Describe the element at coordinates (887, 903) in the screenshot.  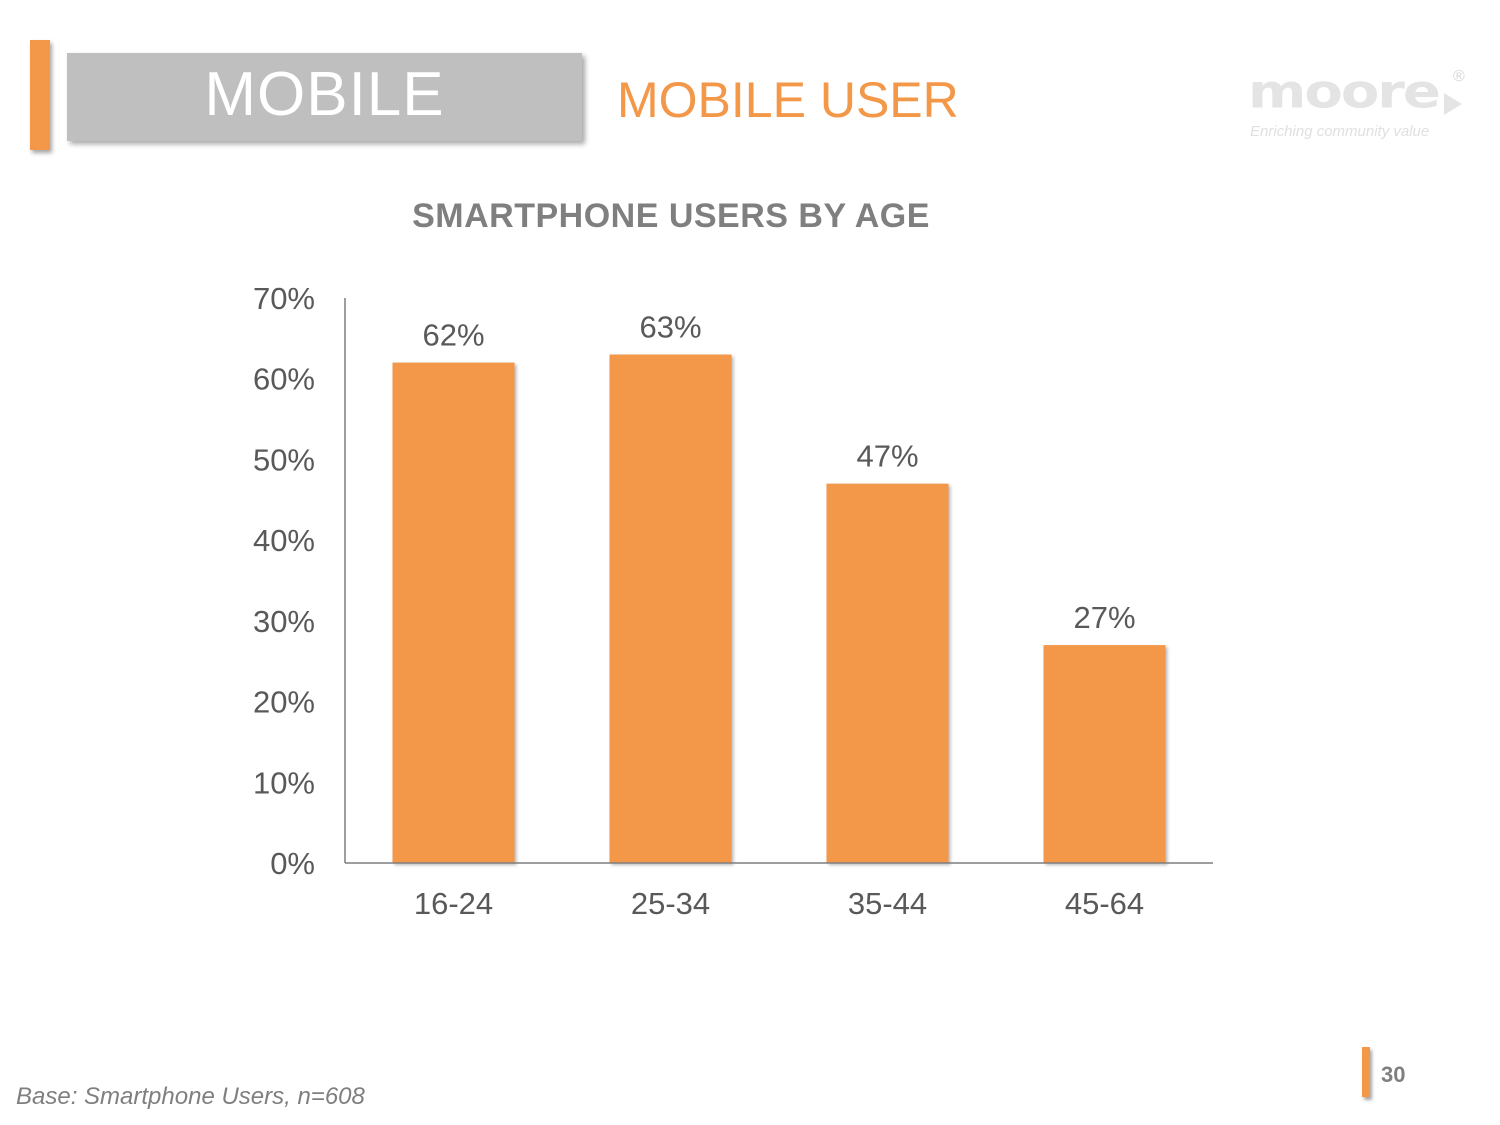
I see `x-tick-label: 35-44` at that location.